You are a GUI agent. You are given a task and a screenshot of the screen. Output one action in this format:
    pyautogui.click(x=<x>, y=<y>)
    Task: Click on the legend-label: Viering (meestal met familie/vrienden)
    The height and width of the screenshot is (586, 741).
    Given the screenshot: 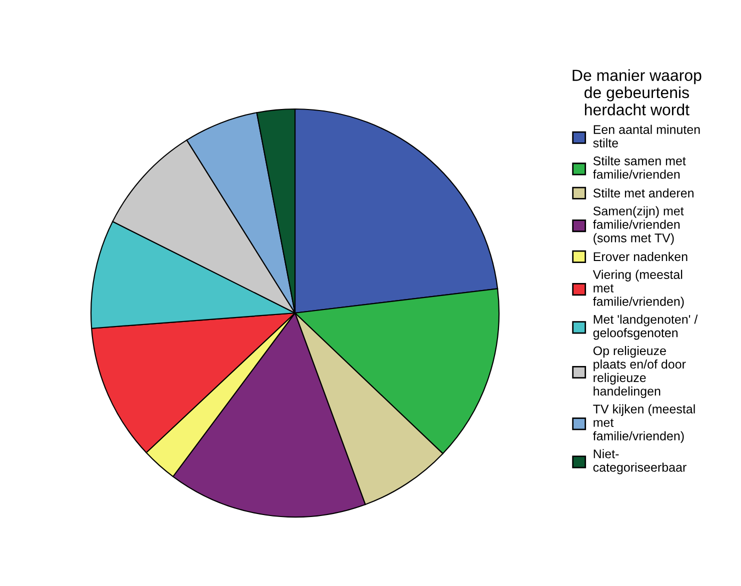 What is the action you would take?
    pyautogui.click(x=638, y=289)
    